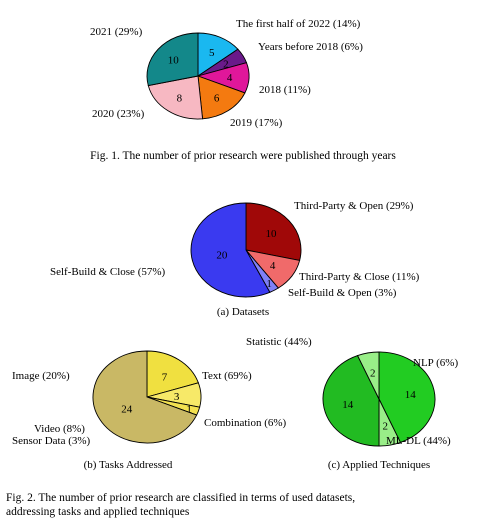  I want to click on pie-chart-publication-years: 52 46 8 10, so click(198, 76).